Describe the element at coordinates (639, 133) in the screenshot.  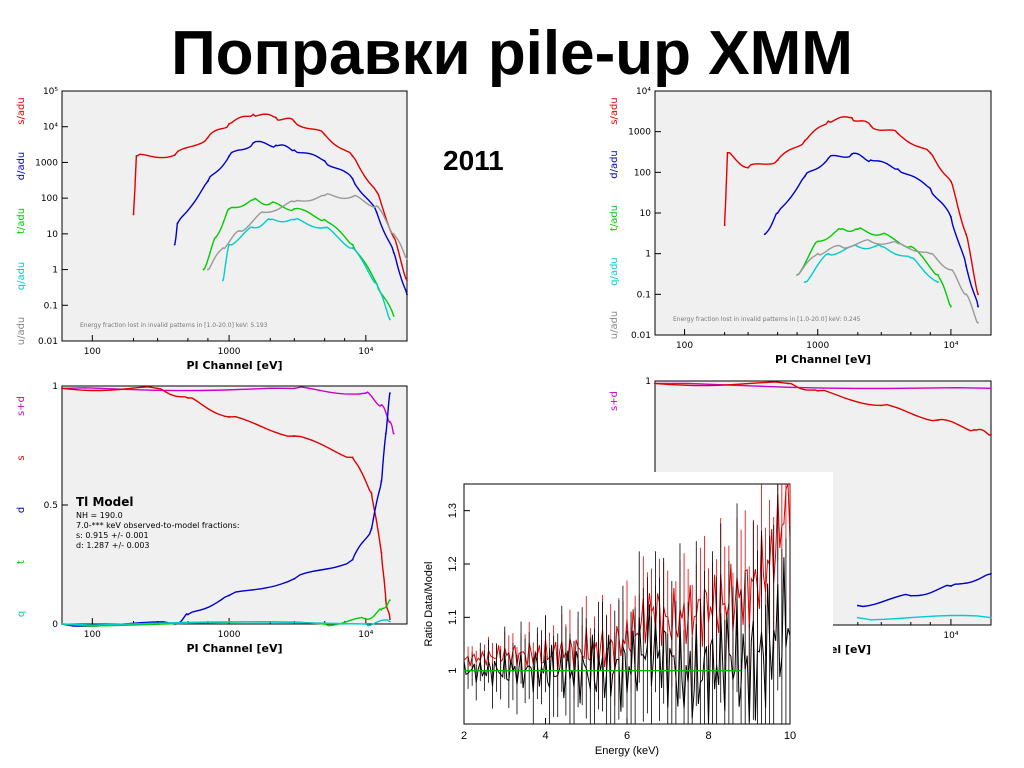
I see `y-tick-label: 1000` at that location.